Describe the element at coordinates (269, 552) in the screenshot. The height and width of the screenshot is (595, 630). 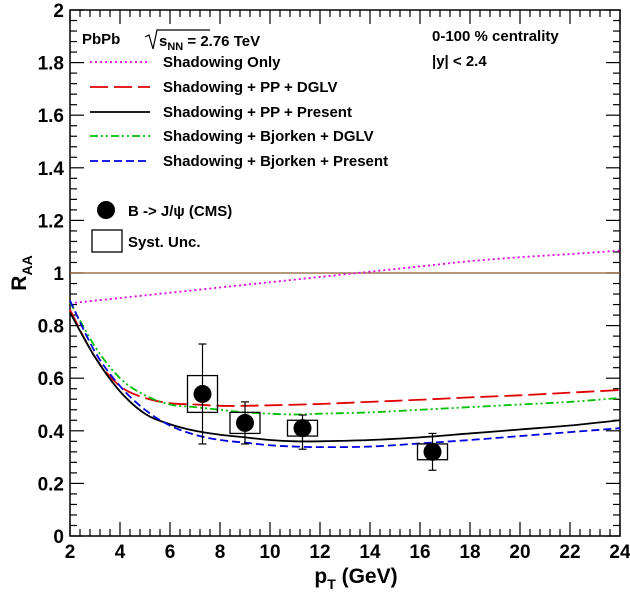
I see `x-tick-label: 10` at that location.